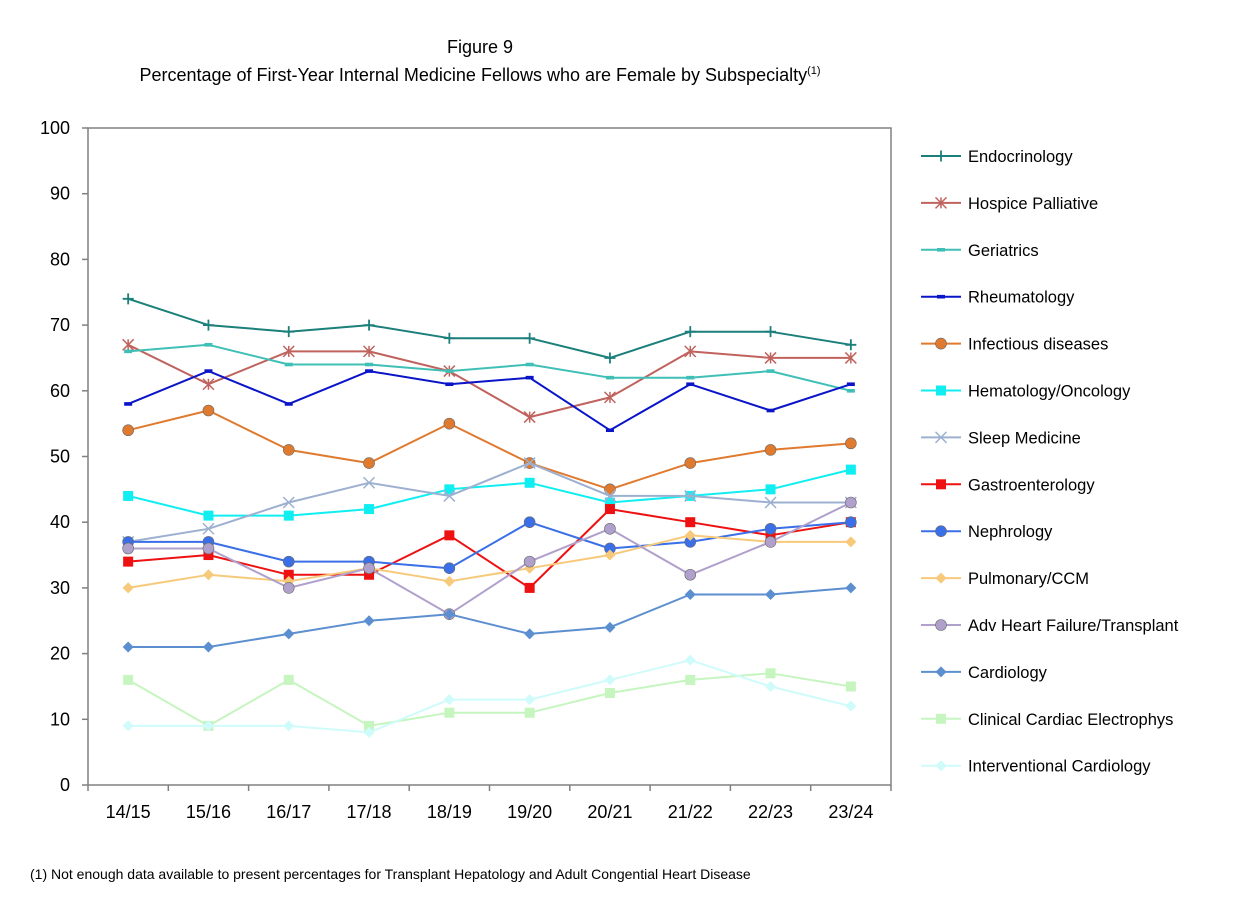 The image size is (1235, 899). Describe the element at coordinates (449, 812) in the screenshot. I see `x-tick-label: 18/19` at that location.